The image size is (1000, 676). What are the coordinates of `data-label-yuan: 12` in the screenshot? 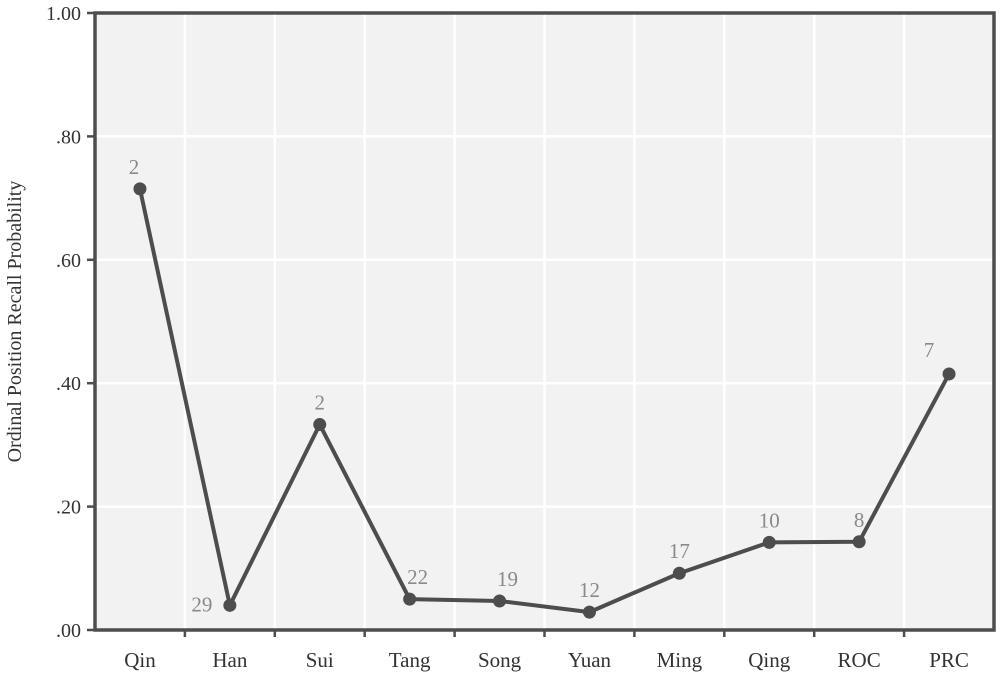 It's located at (589, 590).